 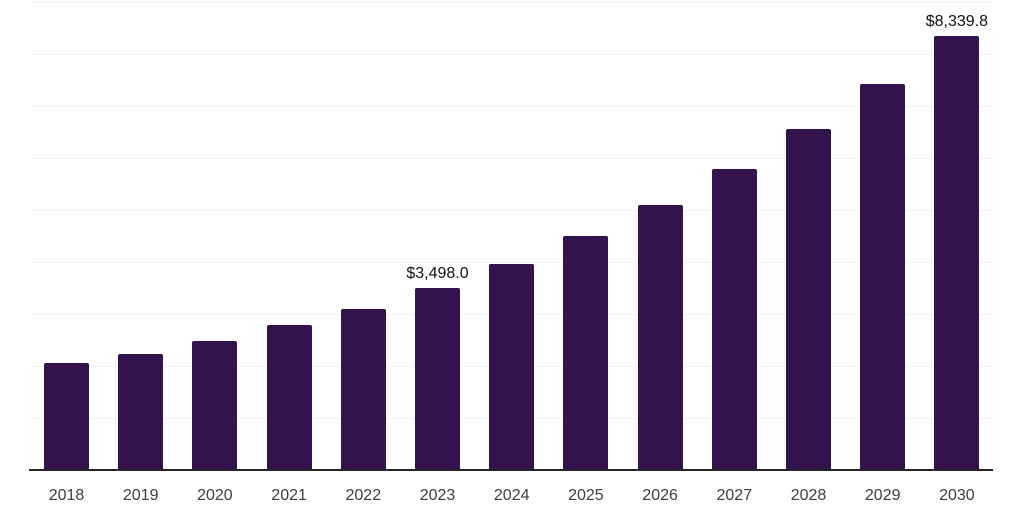 What do you see at coordinates (957, 495) in the screenshot?
I see `x-tick-label-2030: 2030` at bounding box center [957, 495].